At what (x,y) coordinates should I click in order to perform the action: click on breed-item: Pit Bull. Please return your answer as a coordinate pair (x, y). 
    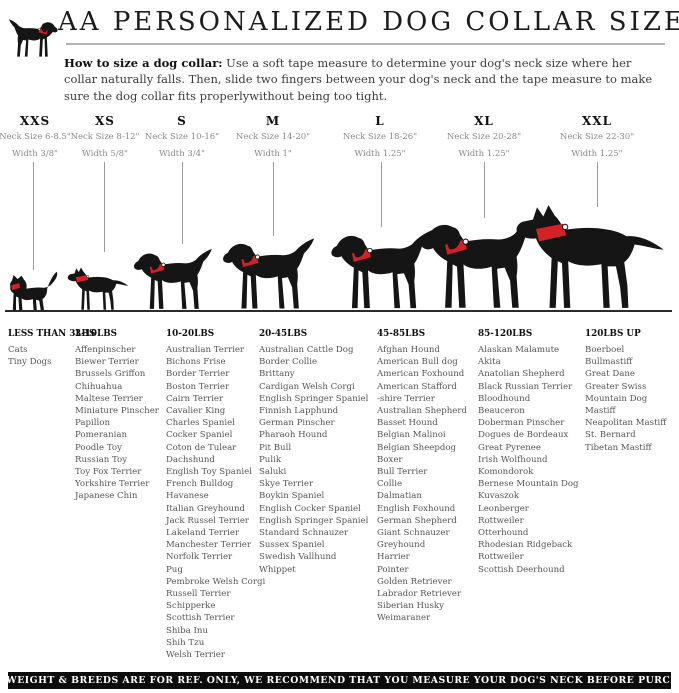
    Looking at the image, I should click on (275, 447).